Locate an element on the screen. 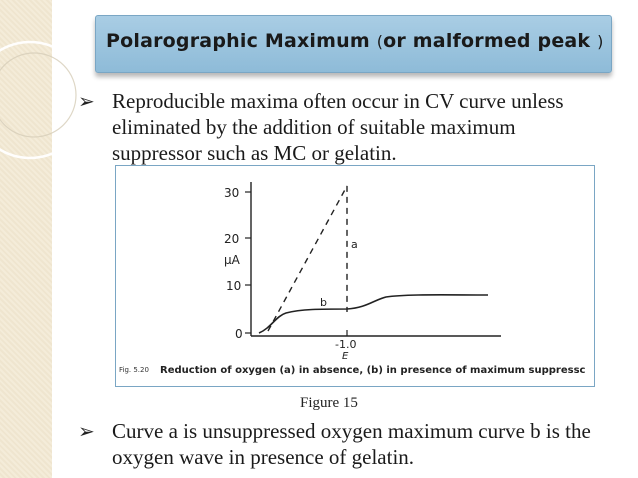  title-paren-close: ) is located at coordinates (600, 41).